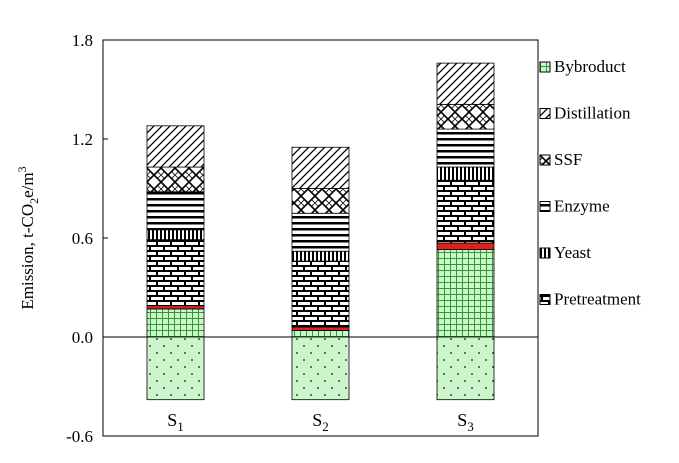  I want to click on ylabel-pre: Emission, t-CO, so click(27, 257).